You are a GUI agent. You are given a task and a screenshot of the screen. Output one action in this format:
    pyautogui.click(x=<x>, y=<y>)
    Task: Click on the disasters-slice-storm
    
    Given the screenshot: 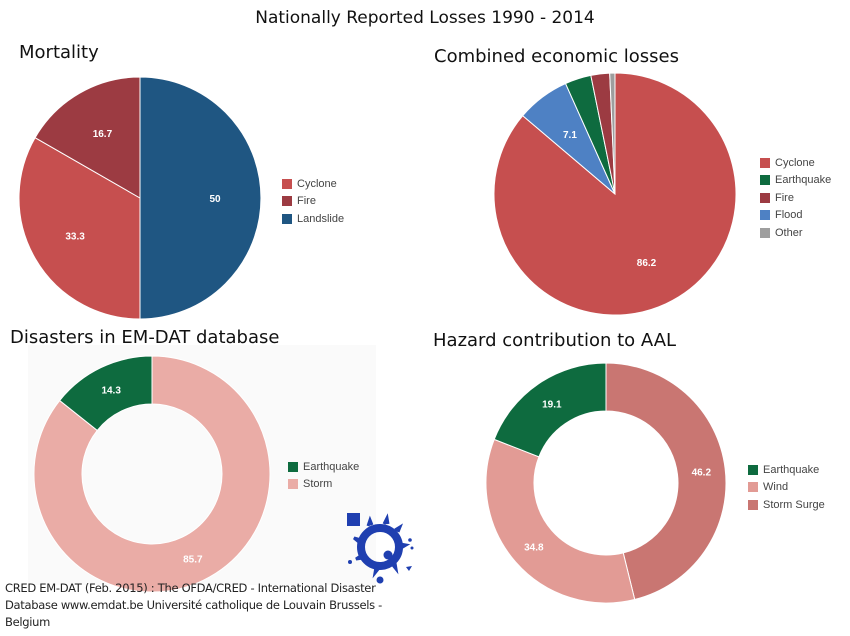 What is the action you would take?
    pyautogui.click(x=152, y=474)
    